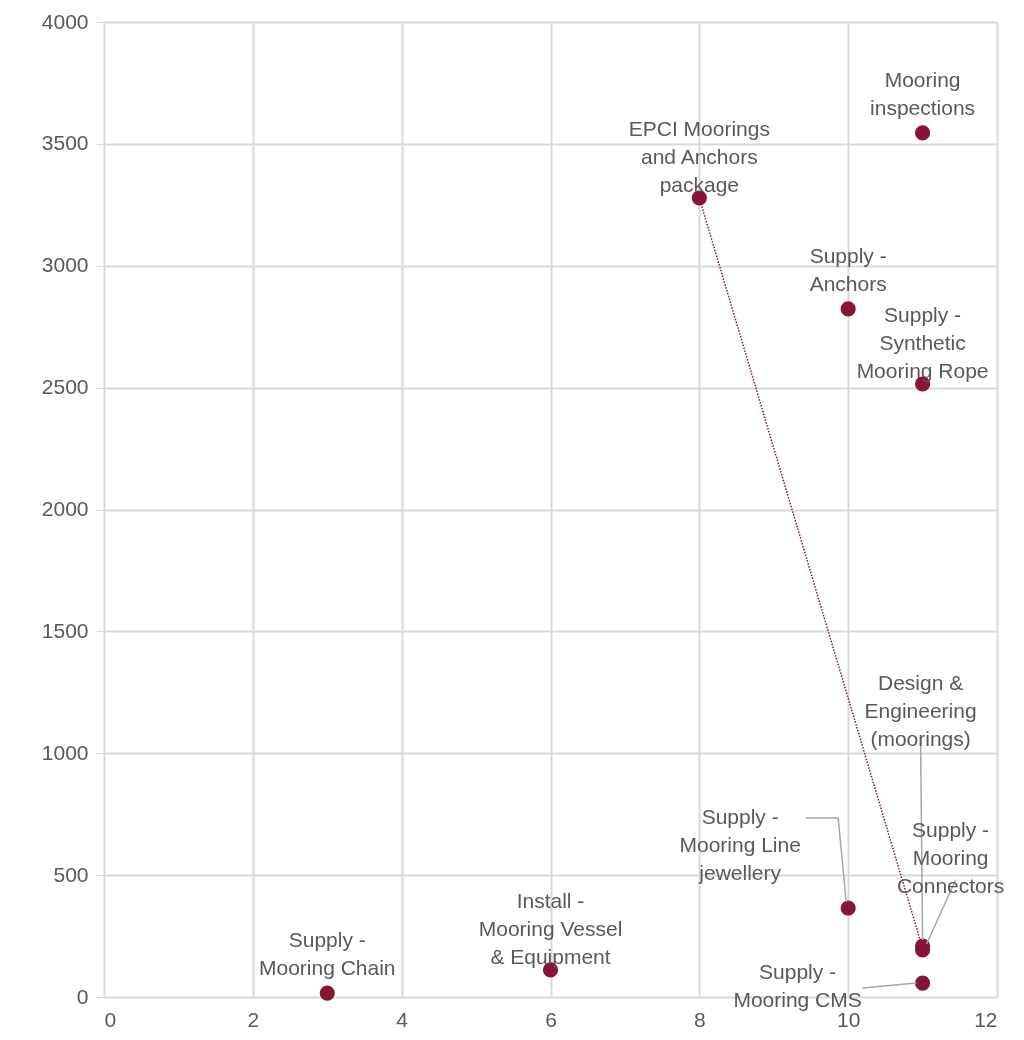 Image resolution: width=1024 pixels, height=1040 pixels. Describe the element at coordinates (551, 1019) in the screenshot. I see `x-tick-label: 6` at that location.